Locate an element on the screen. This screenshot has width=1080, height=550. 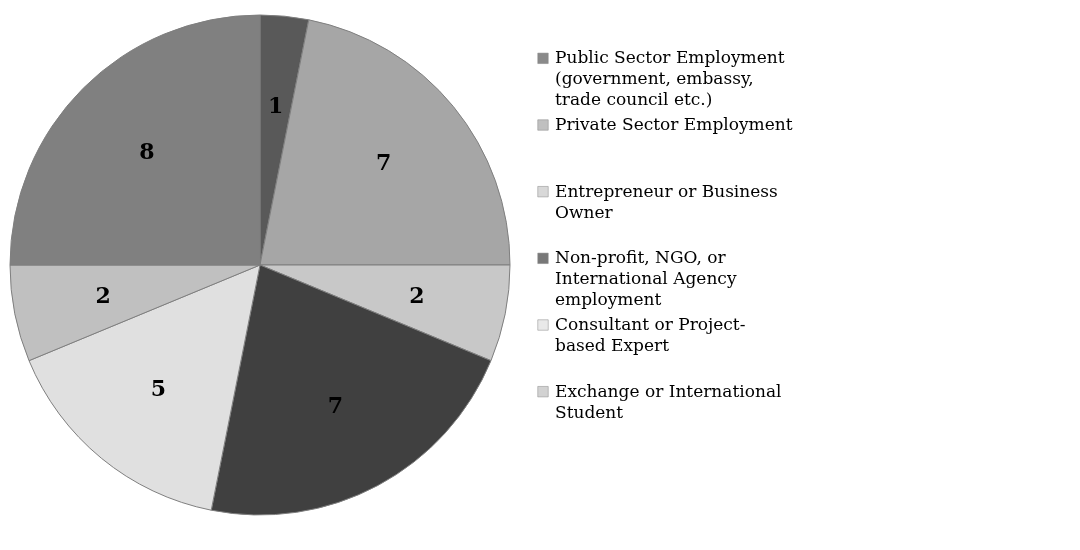
legend-label: Consultant or Project-based Expert is located at coordinates (650, 334).